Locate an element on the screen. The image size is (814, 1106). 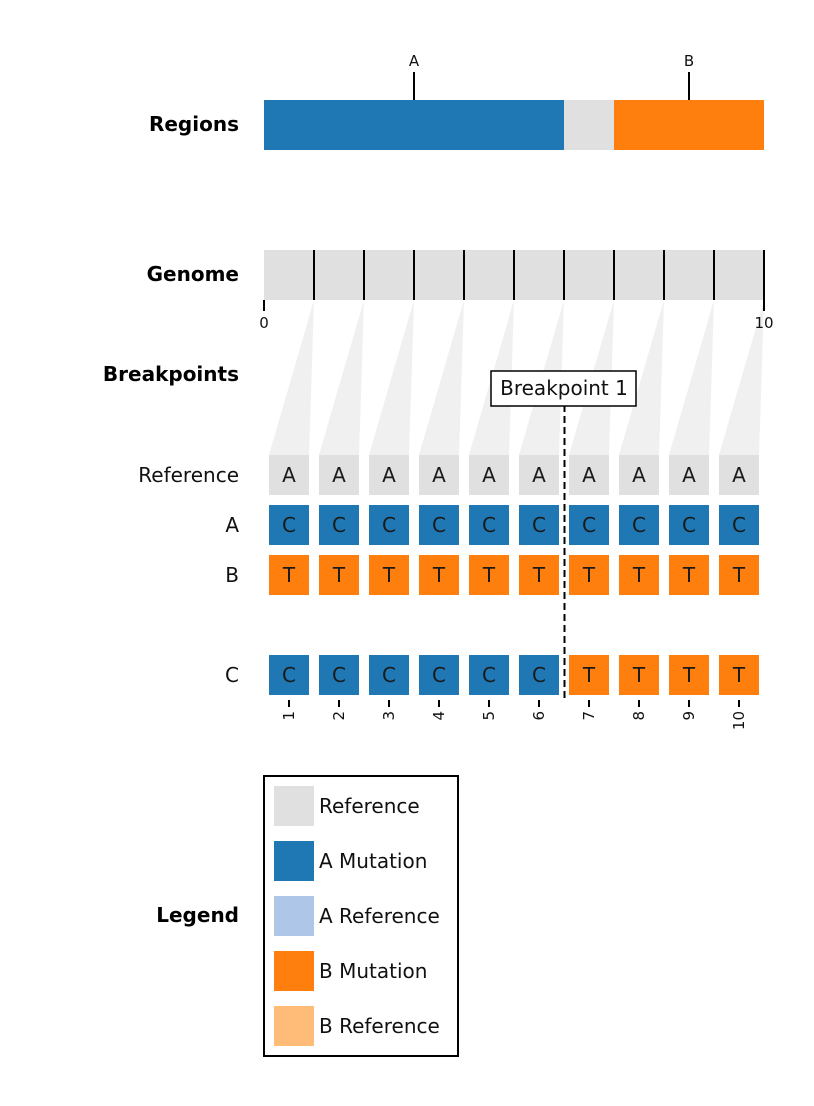
sequence-row-label: B is located at coordinates (232, 575).